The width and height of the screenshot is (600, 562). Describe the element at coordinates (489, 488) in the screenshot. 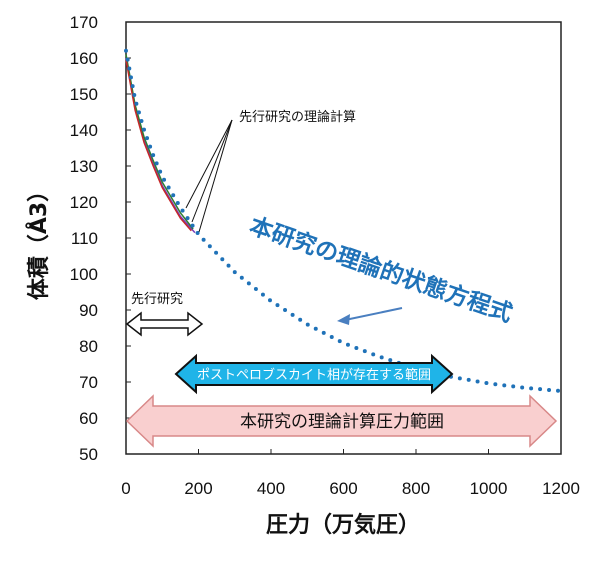

I see `x-tick-label: 1000` at that location.